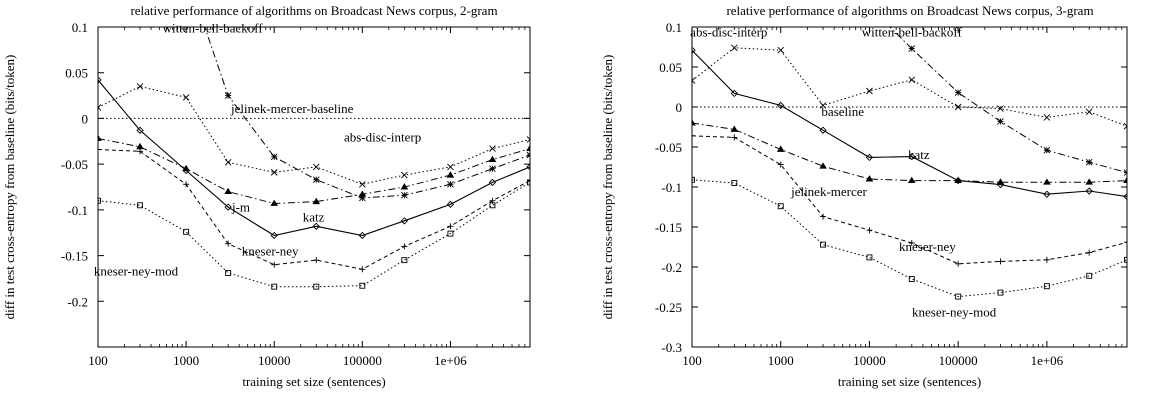  What do you see at coordinates (670, 67) in the screenshot?
I see `y-tick-label: 0.05` at bounding box center [670, 67].